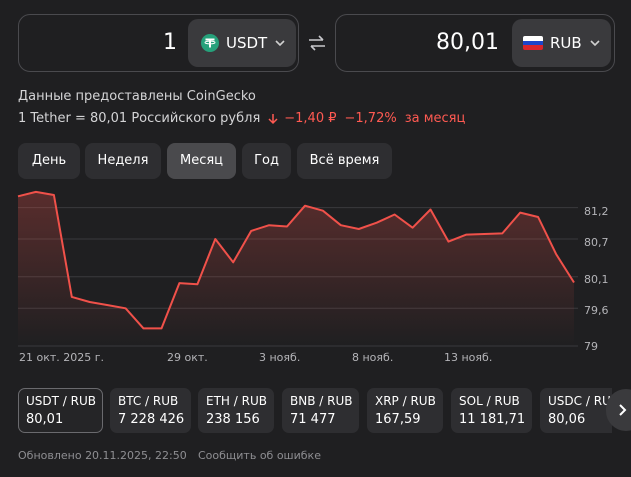 This screenshot has width=631, height=477. I want to click on pair-value: 7 228 426, so click(151, 419).